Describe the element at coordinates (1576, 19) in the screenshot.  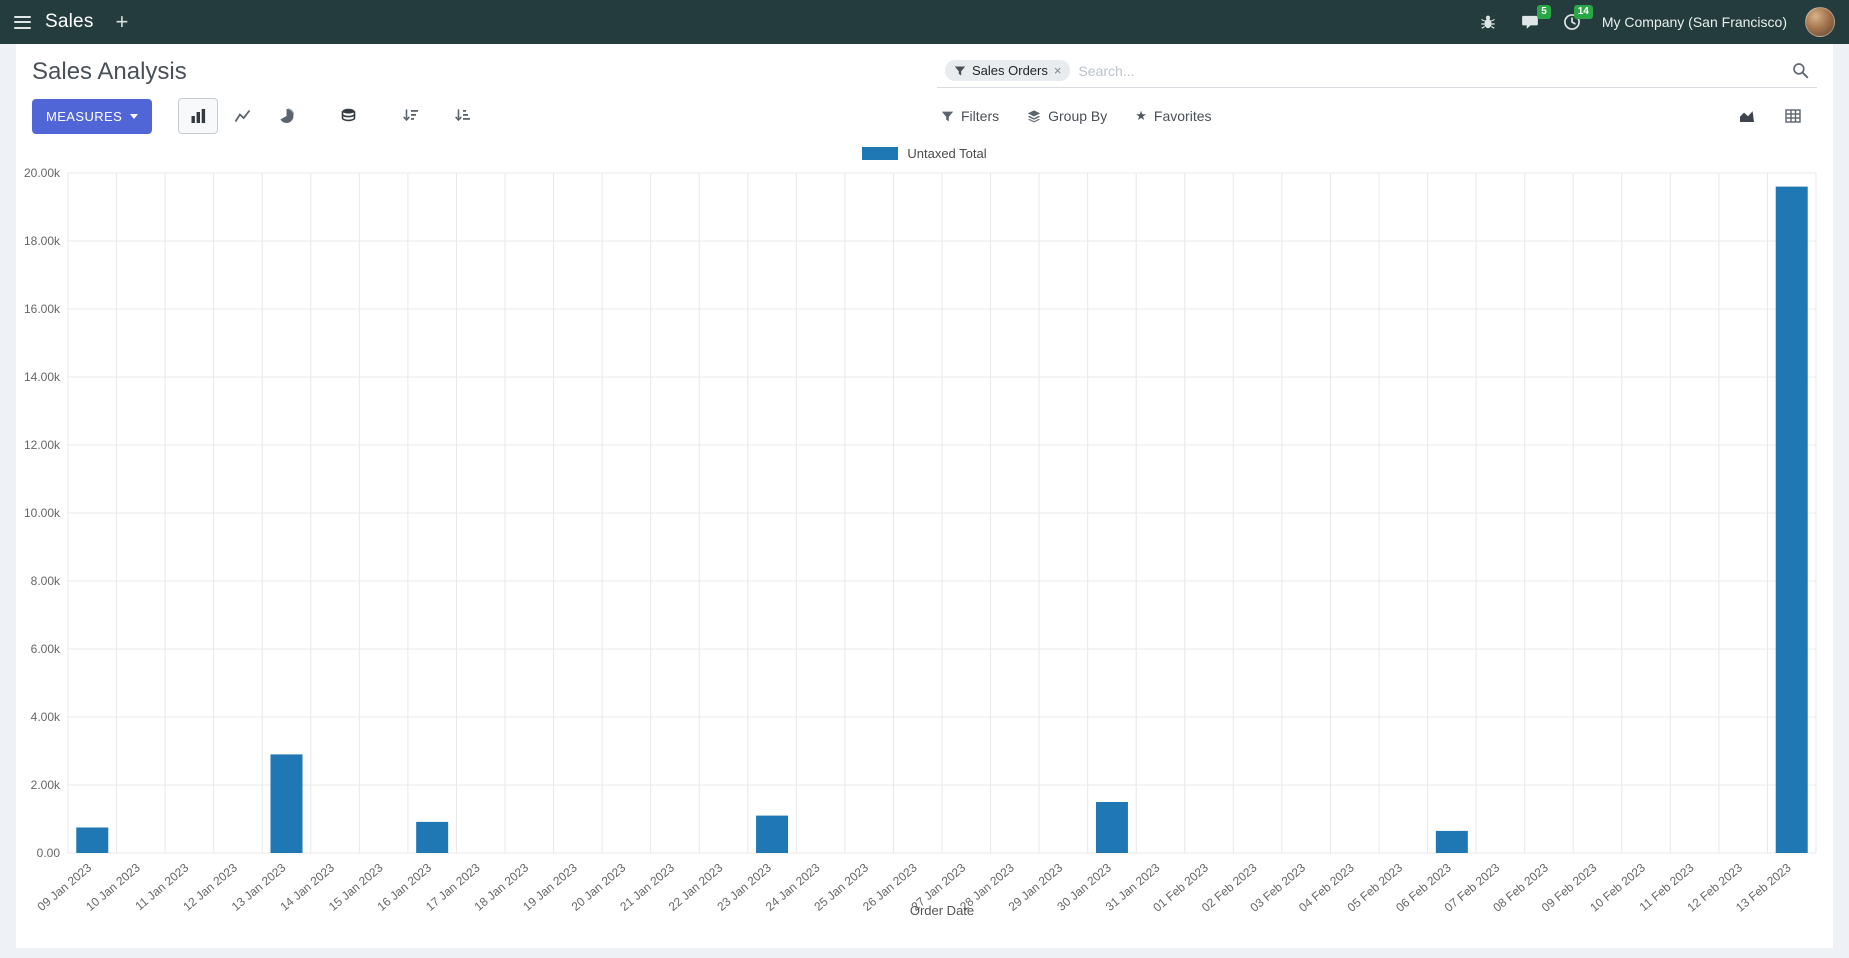
I see `activities-clock-icon: 14` at that location.